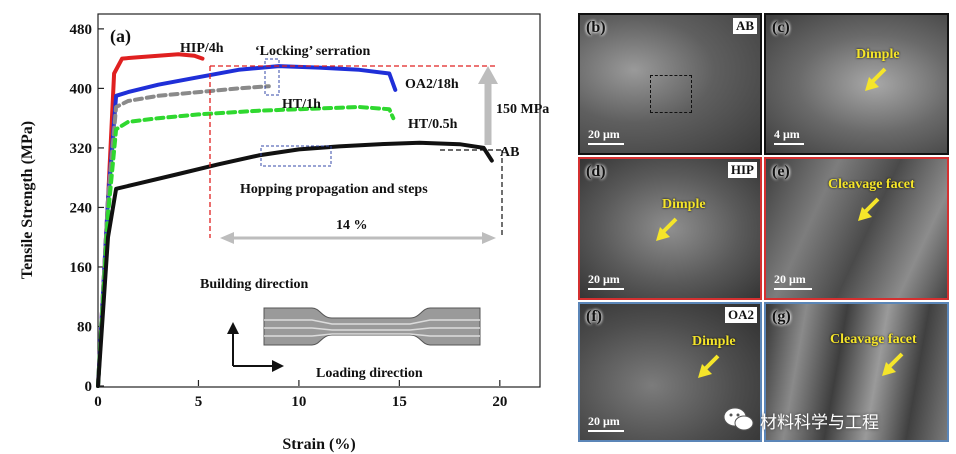 The width and height of the screenshot is (956, 454). What do you see at coordinates (856, 372) in the screenshot?
I see `micrograph-g: (g) Cleavage facet` at bounding box center [856, 372].